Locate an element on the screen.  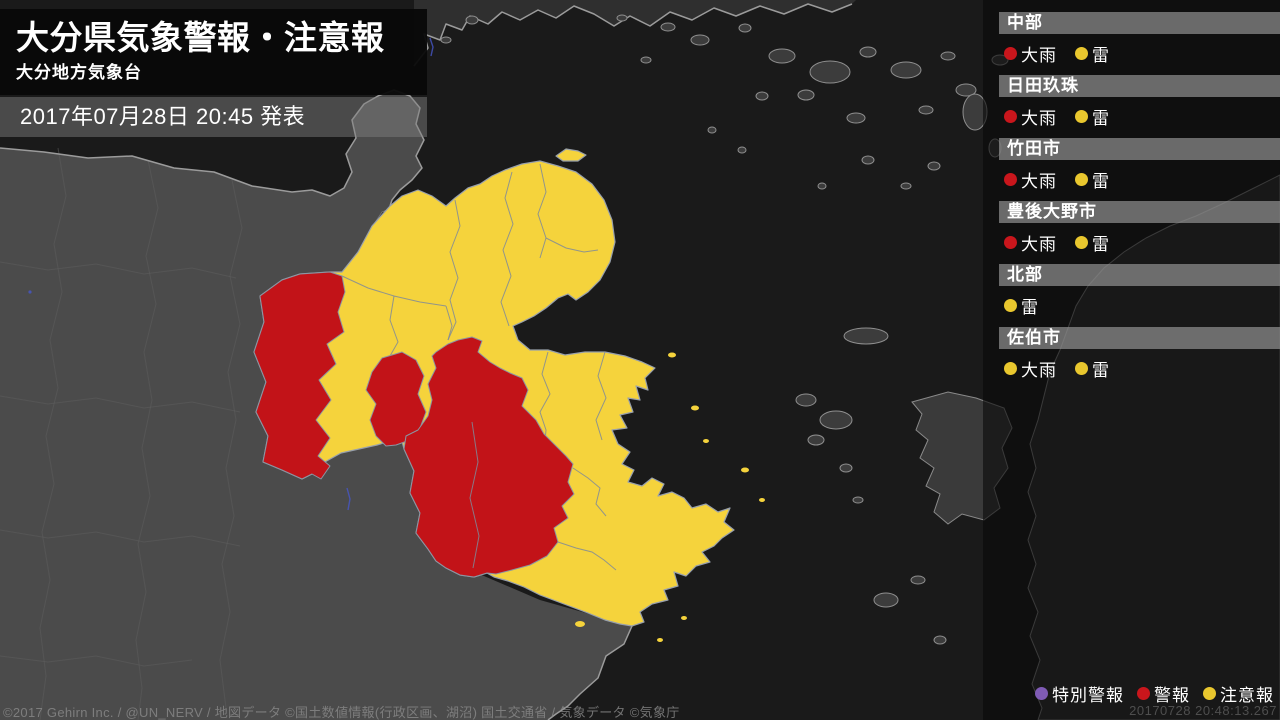
warning-region-kokonoe is located at coordinates (396, 399).